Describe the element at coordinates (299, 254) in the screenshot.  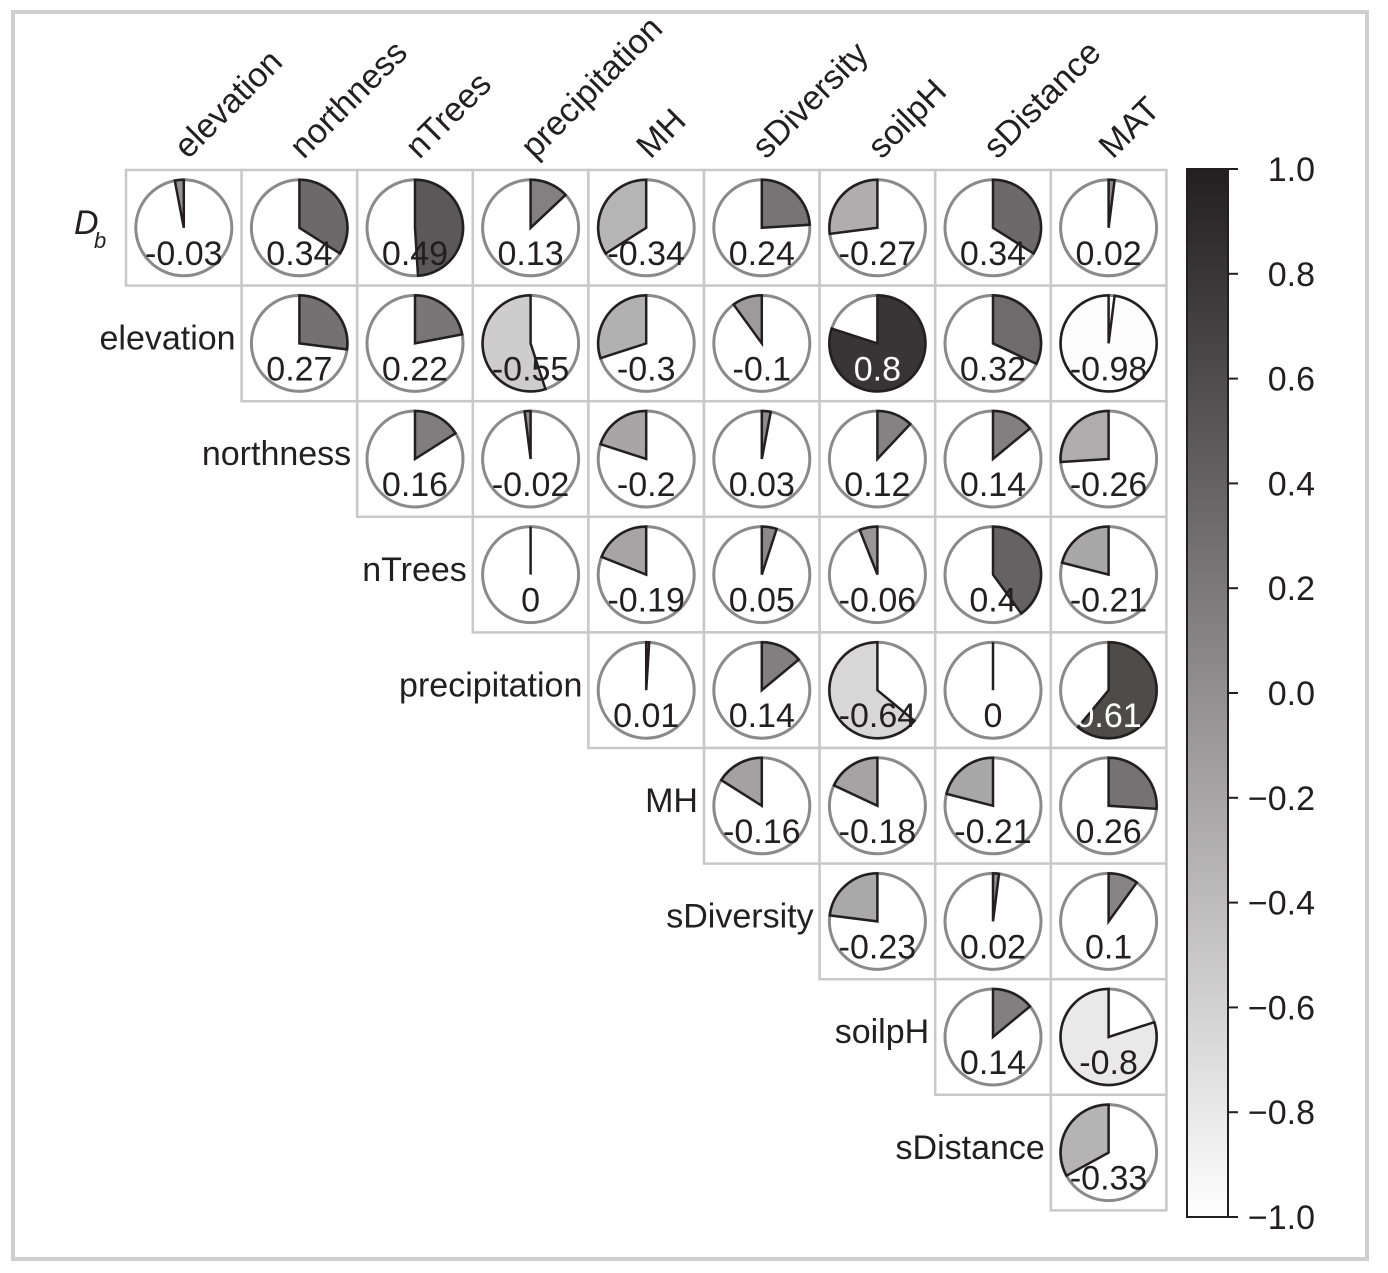
I see `value-label: 0.34` at that location.